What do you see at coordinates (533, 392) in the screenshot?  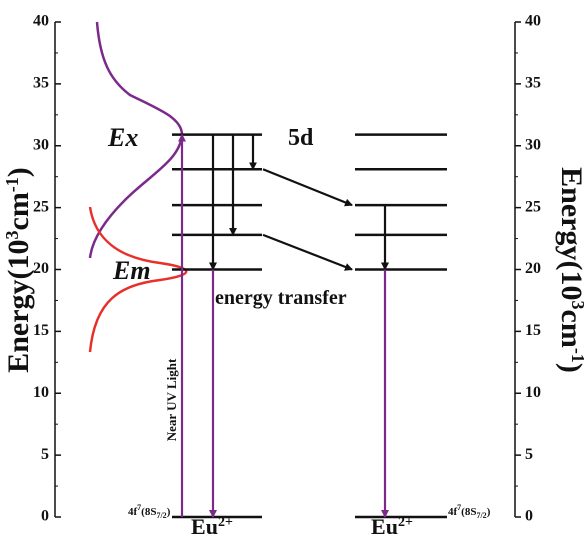 I see `y2-tick-label: 10` at bounding box center [533, 392].